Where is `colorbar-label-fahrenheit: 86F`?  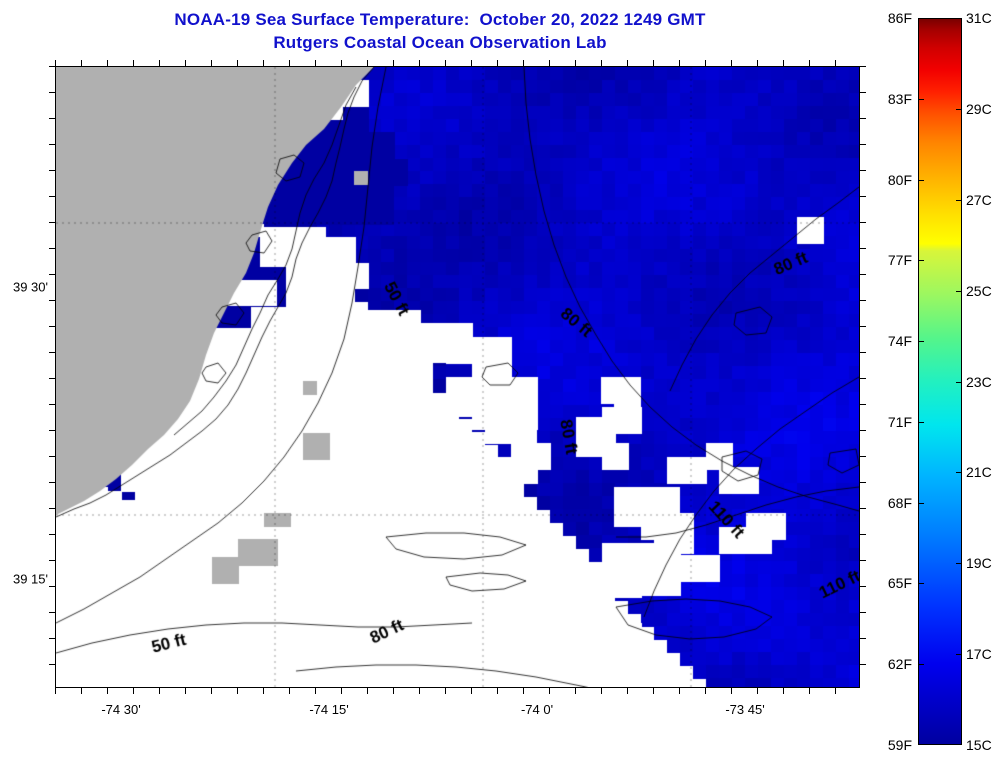
colorbar-label-fahrenheit: 86F is located at coordinates (899, 18).